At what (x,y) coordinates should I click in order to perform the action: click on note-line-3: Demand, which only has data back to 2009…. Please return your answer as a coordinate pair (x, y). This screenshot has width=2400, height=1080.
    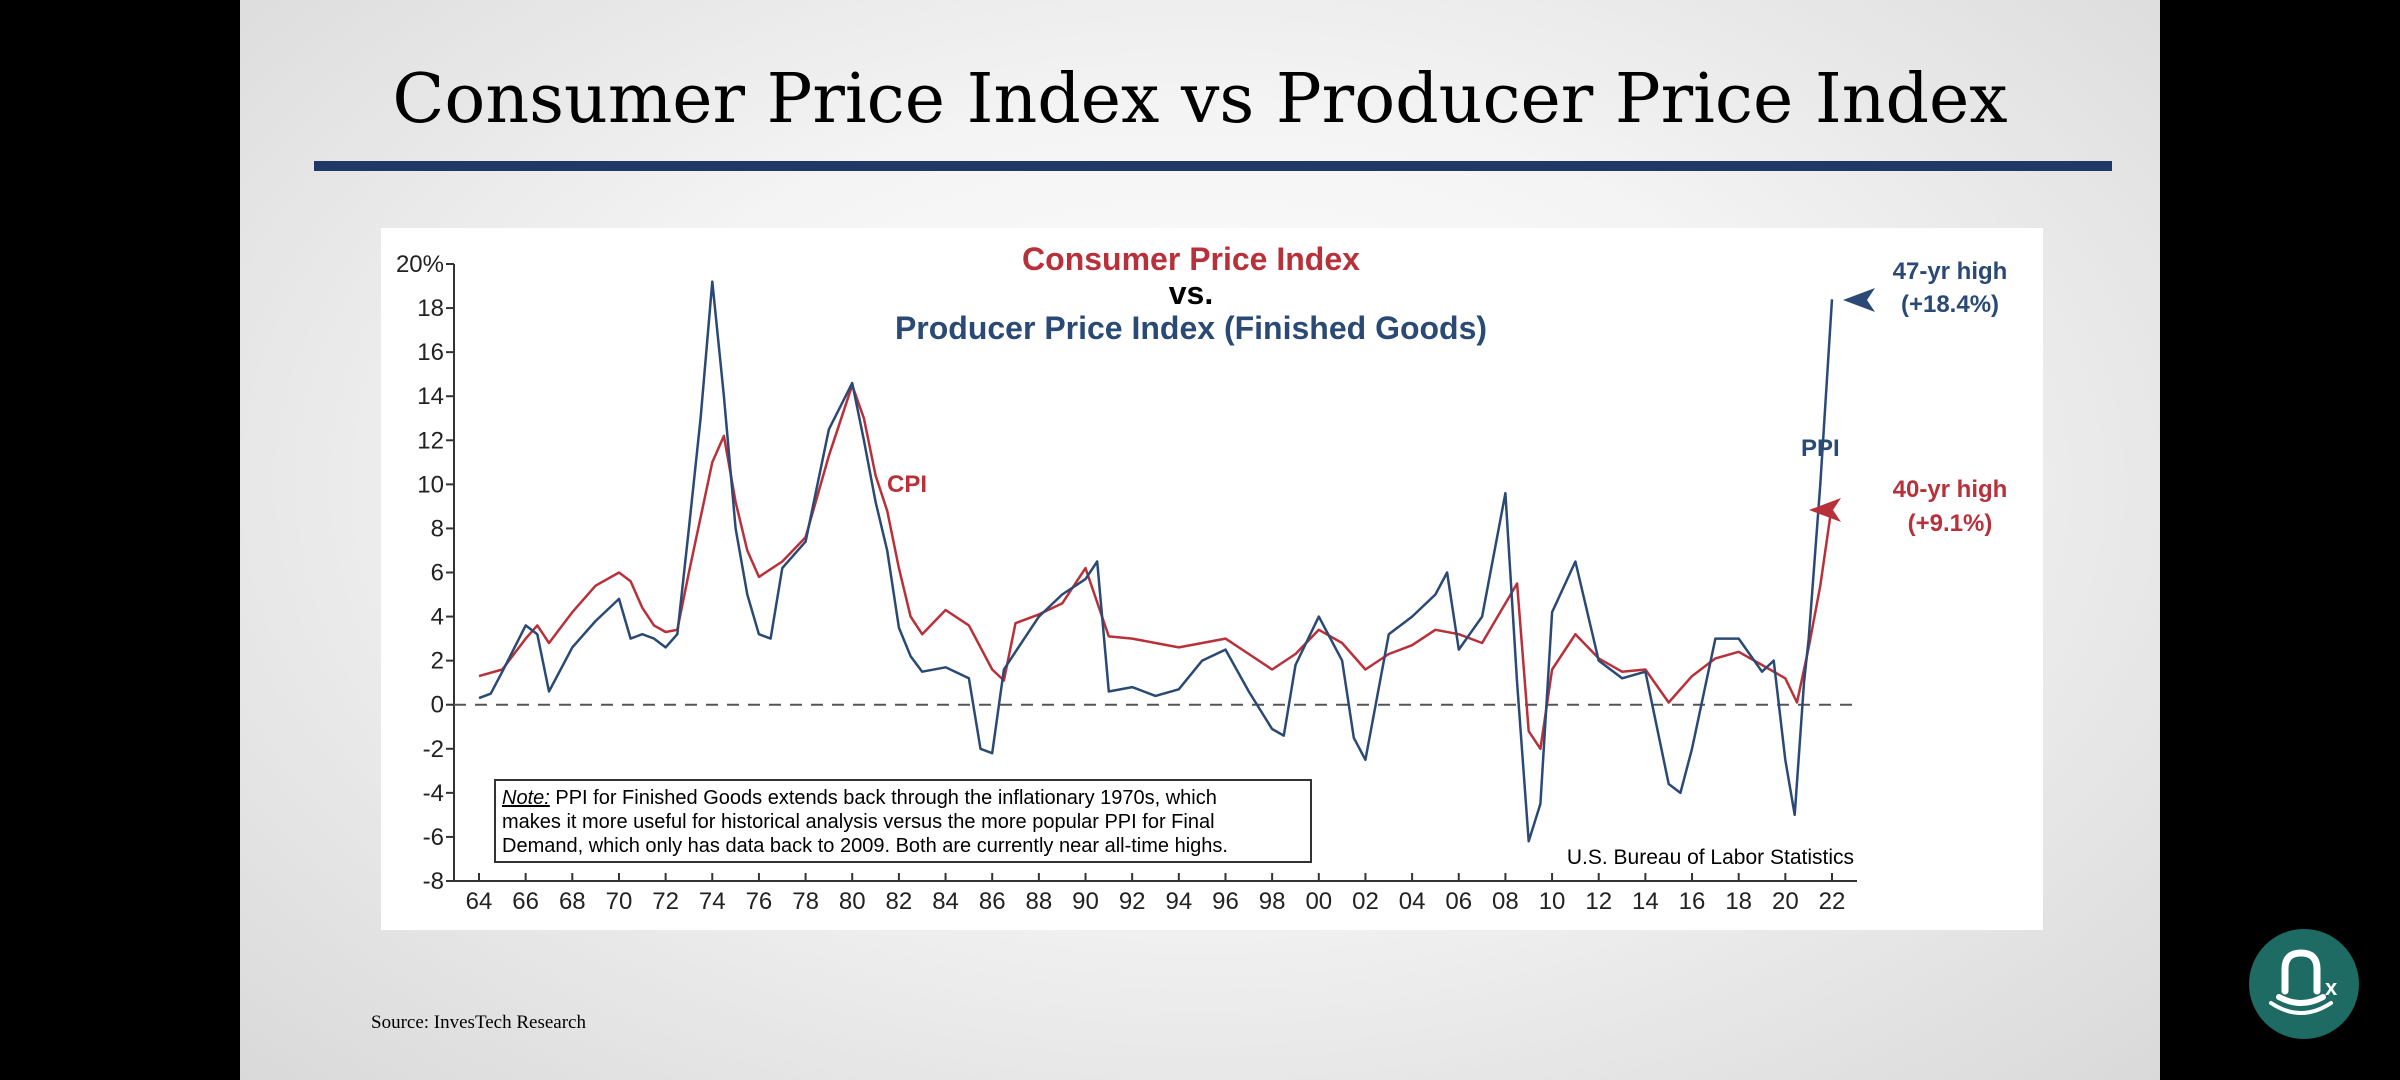
    Looking at the image, I should click on (865, 846).